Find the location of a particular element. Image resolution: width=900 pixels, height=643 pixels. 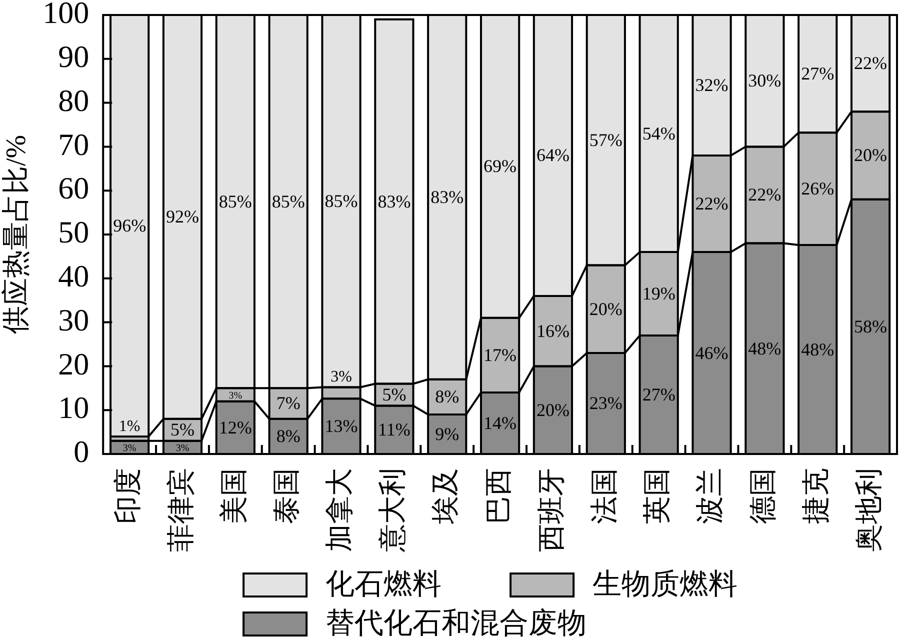

x-tick-label: 波兰 is located at coordinates (710, 496).